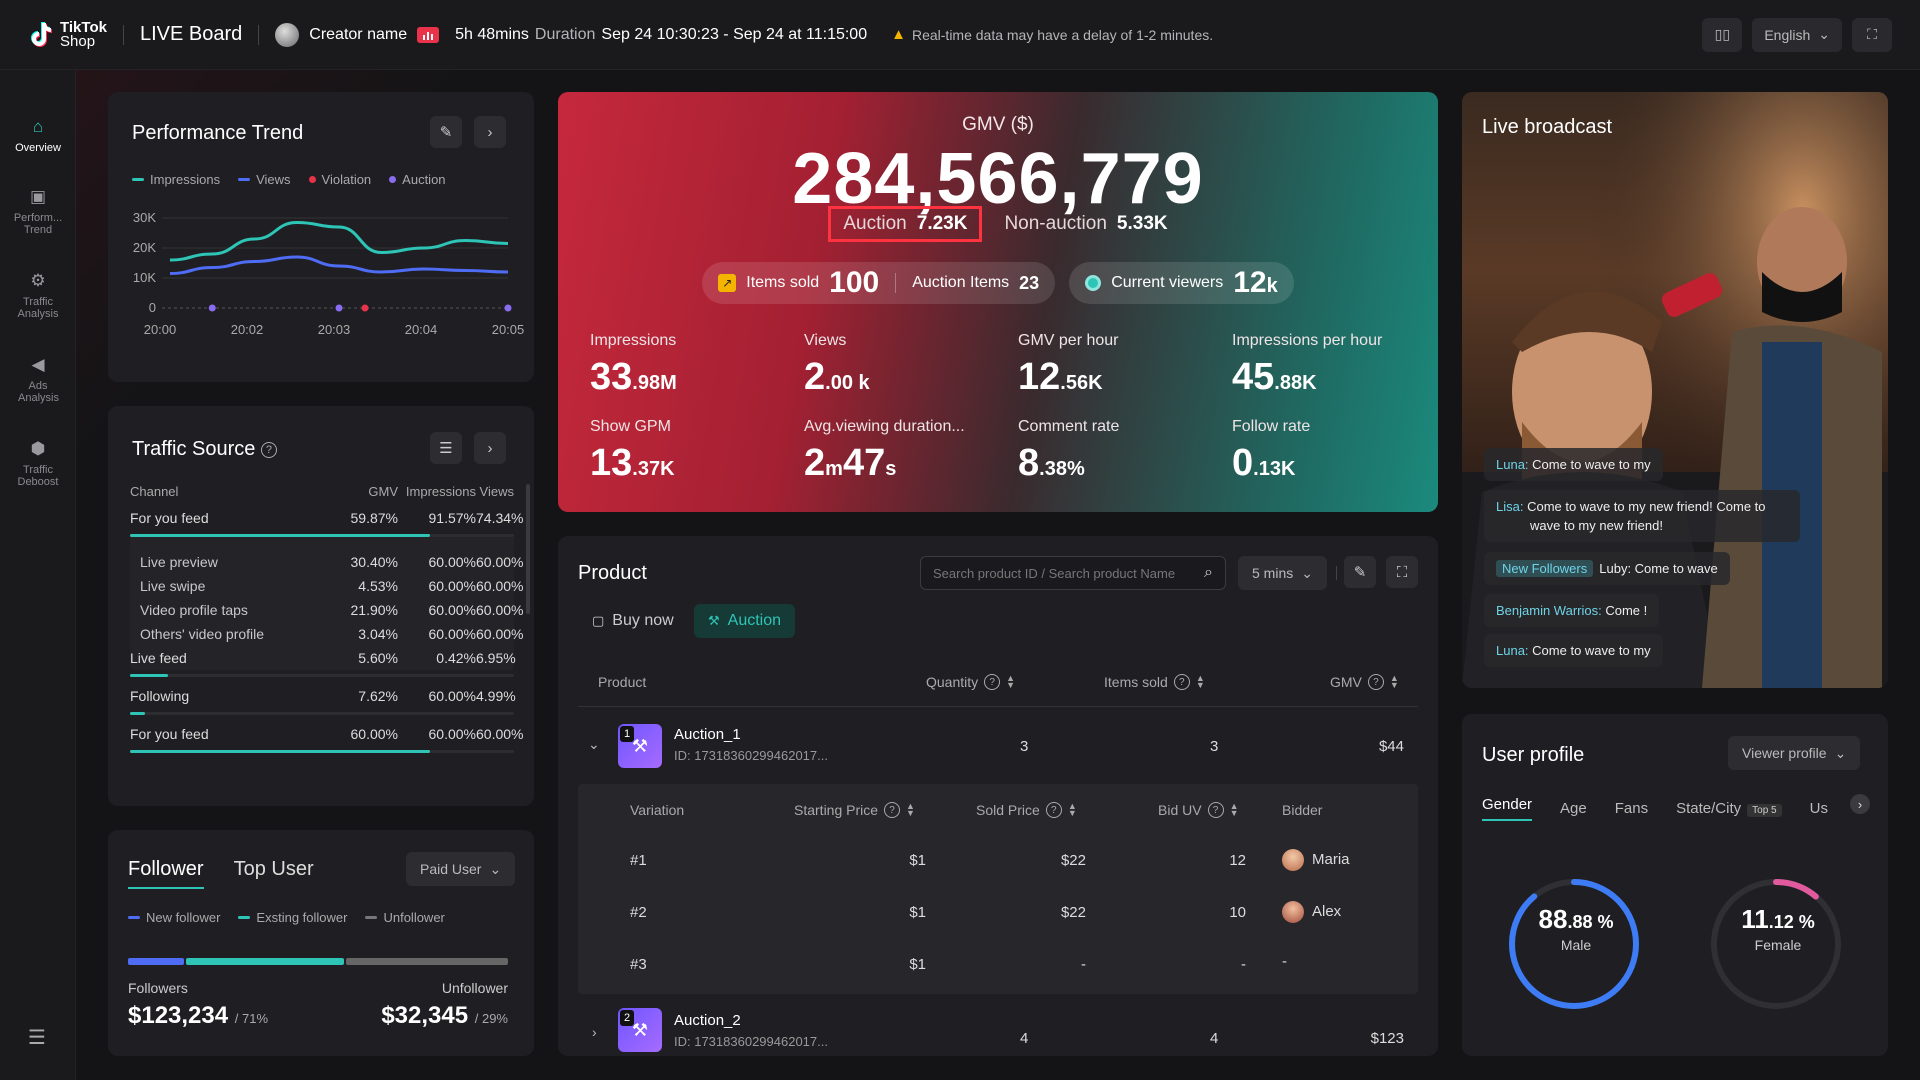 Image resolution: width=1920 pixels, height=1080 pixels. Describe the element at coordinates (1282, 573) in the screenshot. I see `interval-dropdown: 5 mins ⌄` at that location.